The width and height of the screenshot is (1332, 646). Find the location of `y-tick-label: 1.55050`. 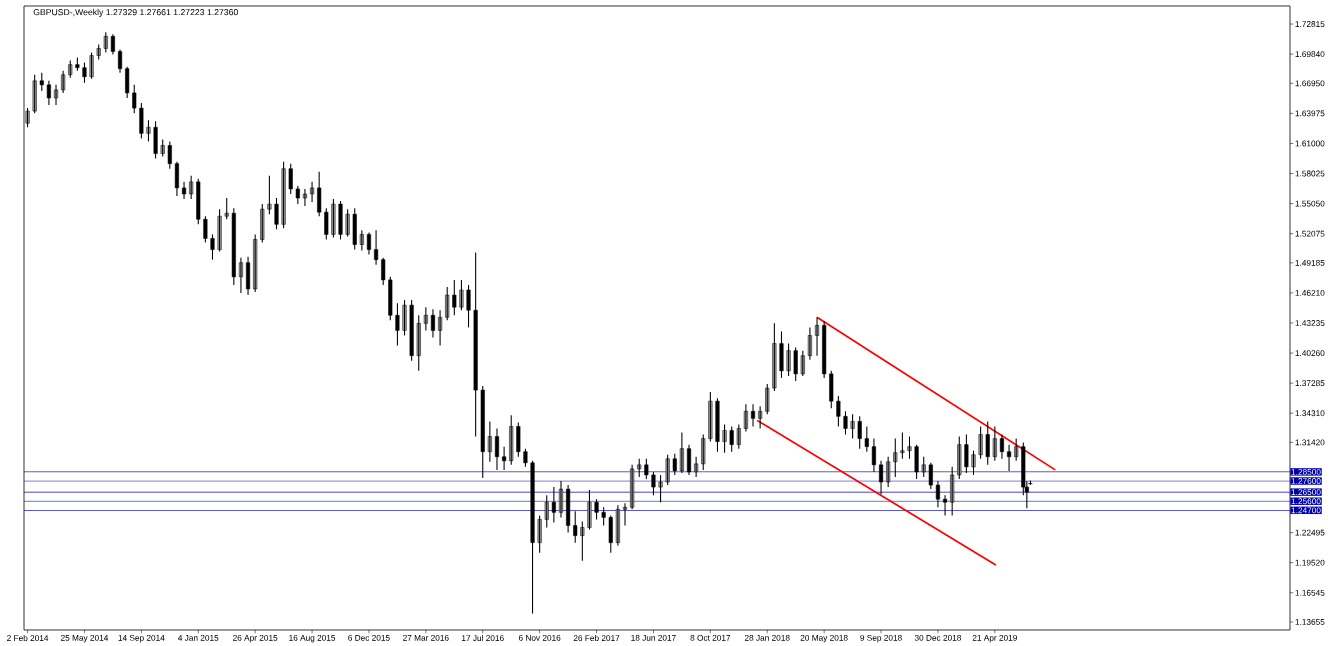

y-tick-label: 1.55050 is located at coordinates (1310, 203).